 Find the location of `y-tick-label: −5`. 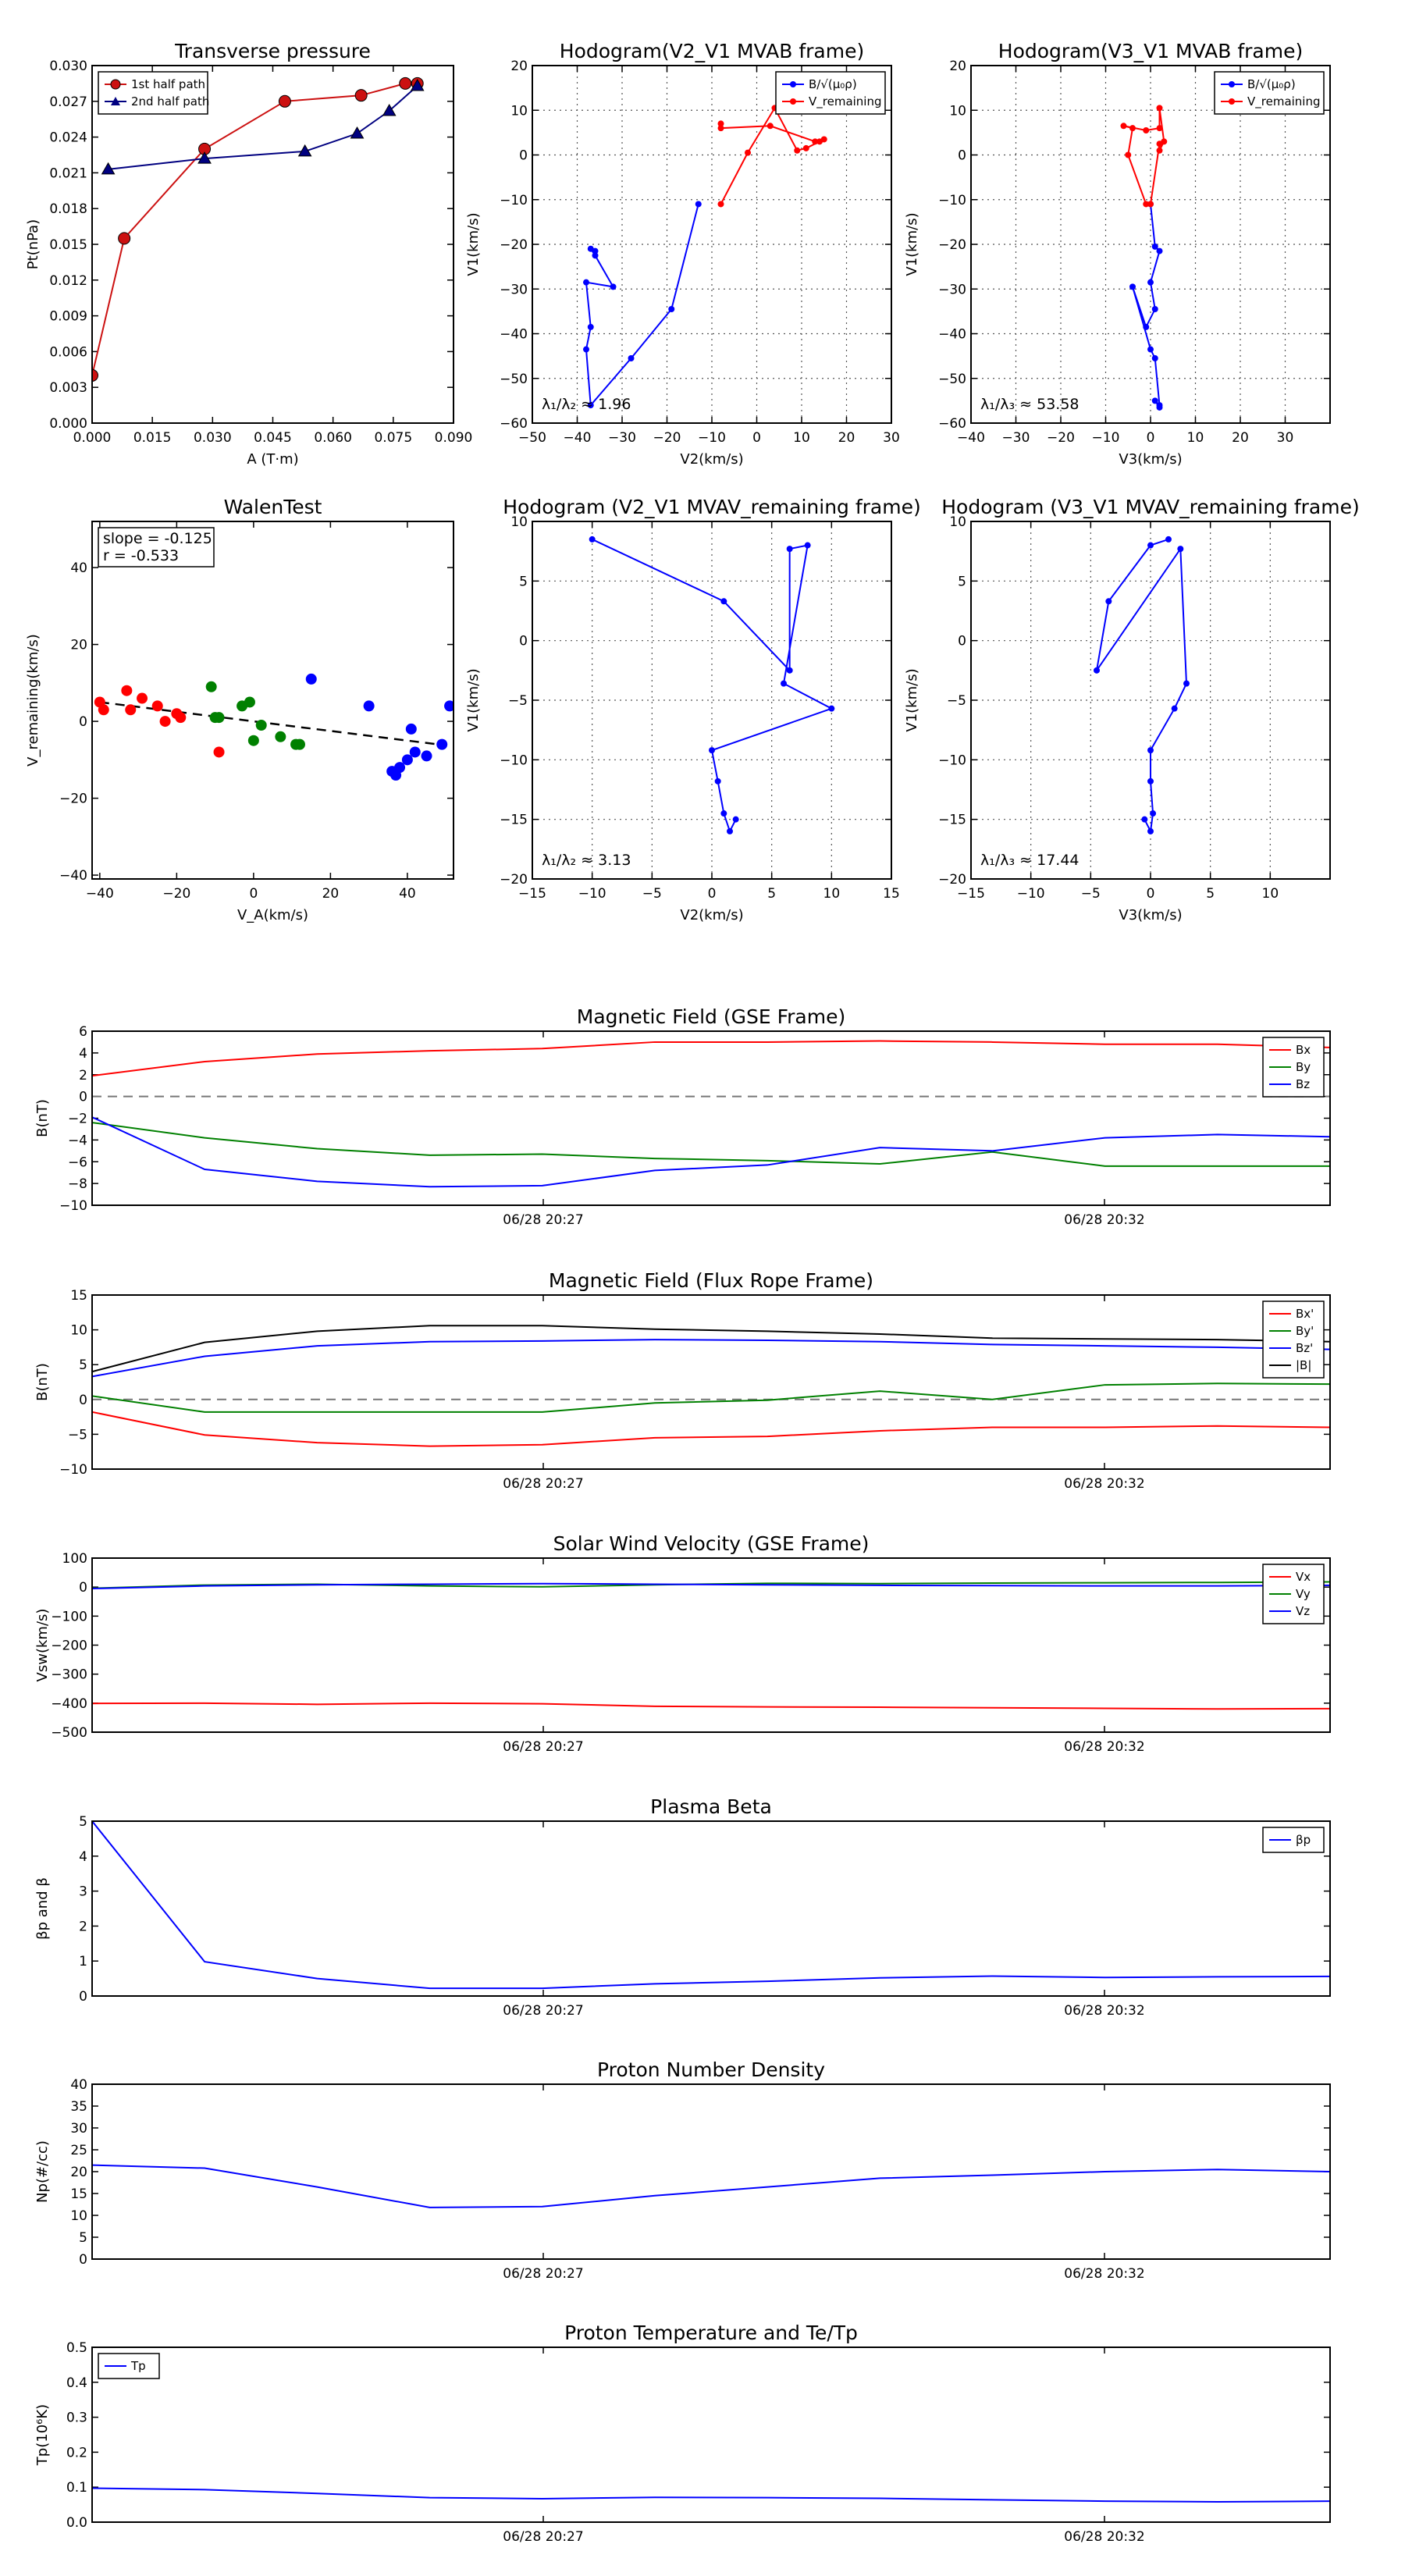

y-tick-label: −5 is located at coordinates (957, 701).